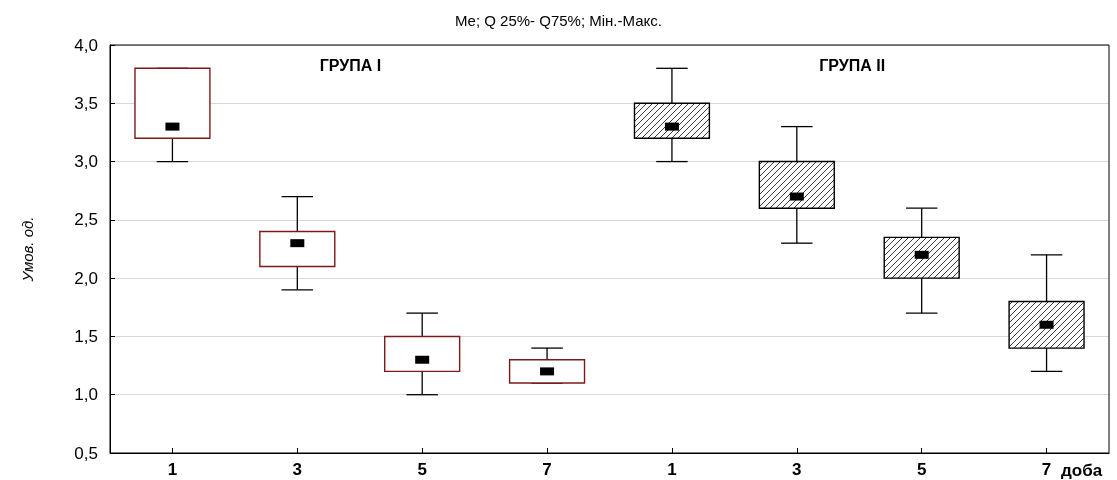 This screenshot has height=480, width=1117. What do you see at coordinates (86, 45) in the screenshot?
I see `y-tick-label: 4,0` at bounding box center [86, 45].